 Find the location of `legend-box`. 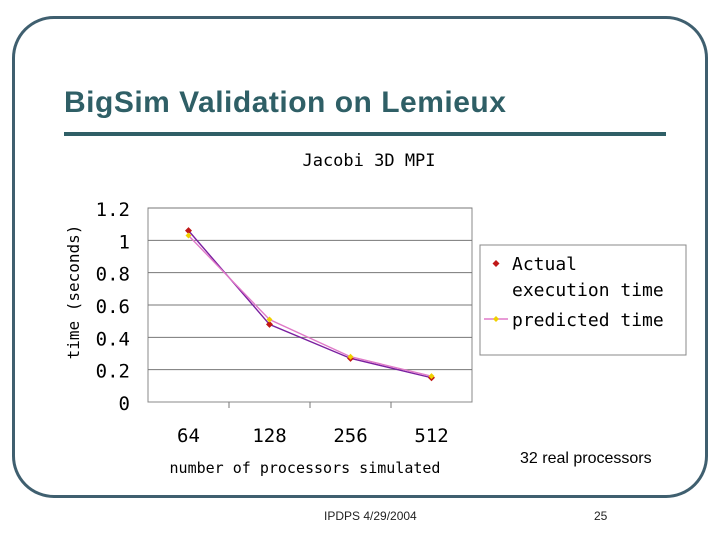

legend-box is located at coordinates (583, 300).